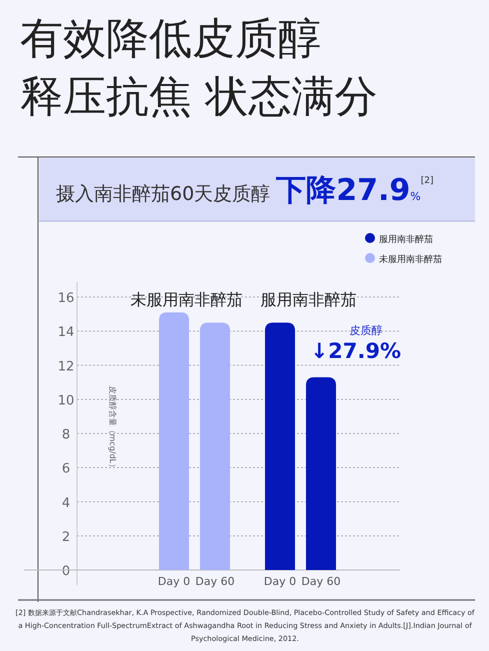 This screenshot has height=651, width=489. What do you see at coordinates (355, 351) in the screenshot?
I see `annotation: ↓27.9%` at bounding box center [355, 351].